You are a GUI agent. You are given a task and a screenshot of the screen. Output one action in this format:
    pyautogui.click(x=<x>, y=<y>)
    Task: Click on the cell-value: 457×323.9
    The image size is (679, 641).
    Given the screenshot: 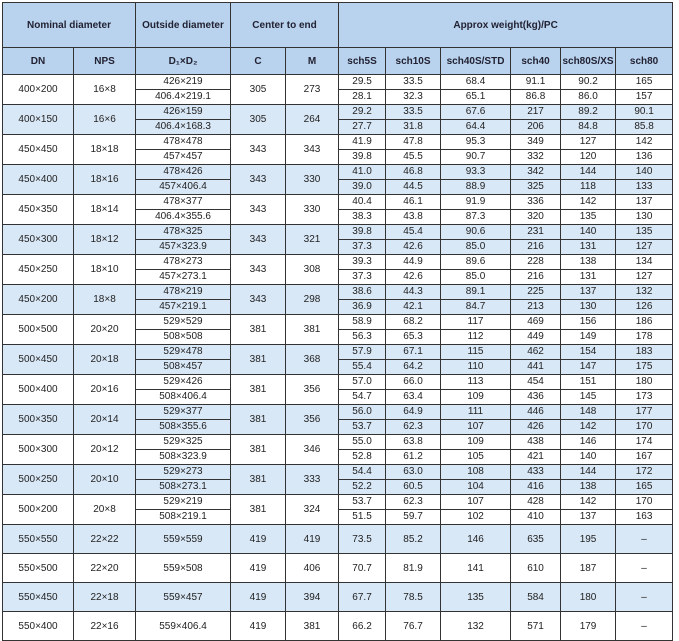 What is the action you would take?
    pyautogui.click(x=183, y=246)
    